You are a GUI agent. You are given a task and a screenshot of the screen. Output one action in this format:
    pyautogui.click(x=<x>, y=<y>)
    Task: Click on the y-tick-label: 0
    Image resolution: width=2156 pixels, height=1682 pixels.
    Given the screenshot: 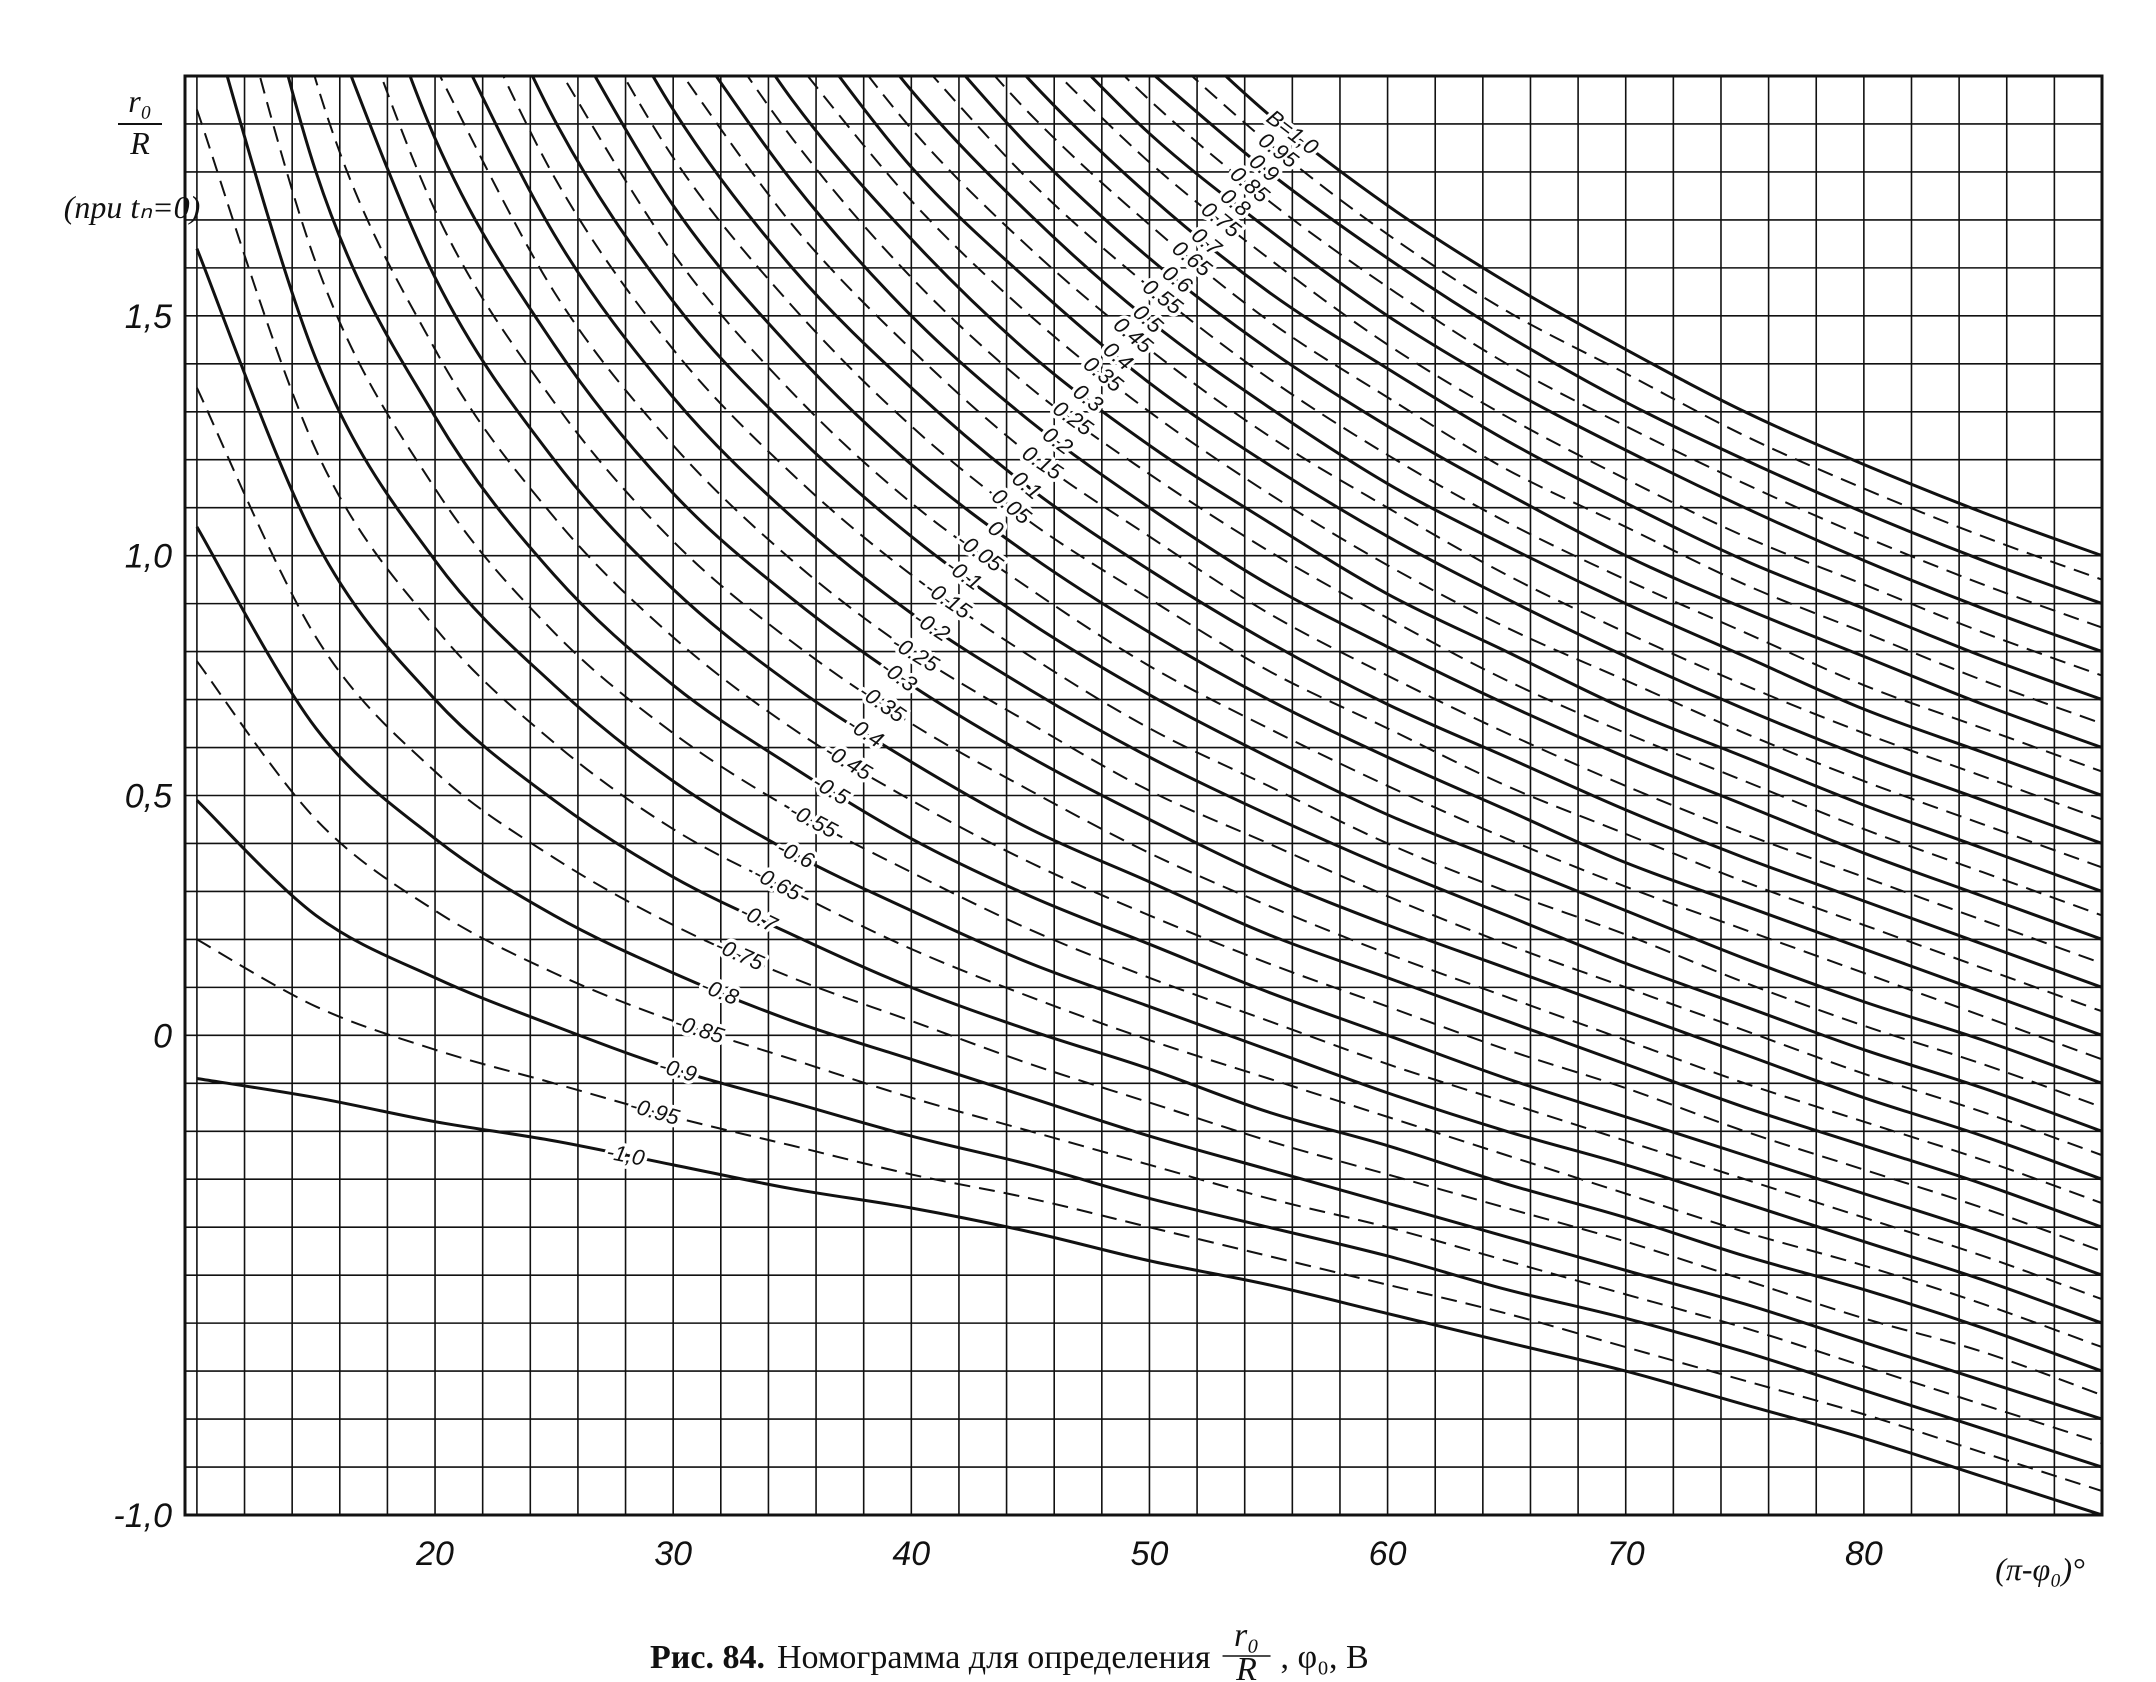 What is the action you would take?
    pyautogui.click(x=162, y=1036)
    